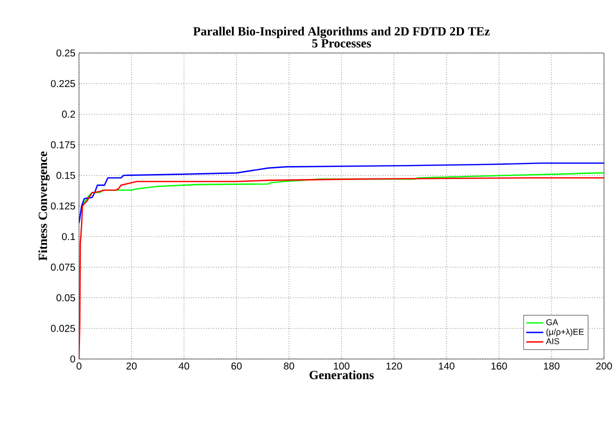  Describe the element at coordinates (341, 37) in the screenshot. I see `chart-title: Parallel Bio-Inspired Algorithms and 2D FDTD 2D TEz 5 Processes` at that location.